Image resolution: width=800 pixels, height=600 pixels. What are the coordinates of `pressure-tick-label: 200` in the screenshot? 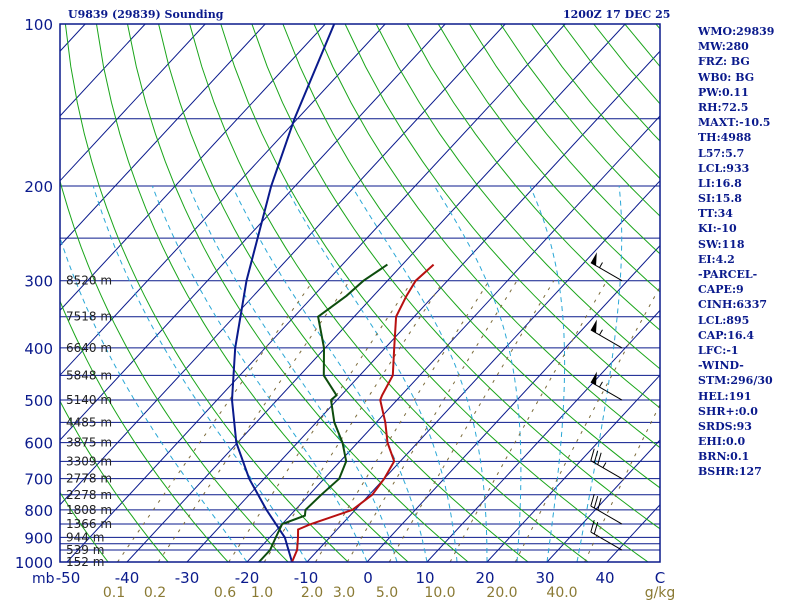 It's located at (38, 187).